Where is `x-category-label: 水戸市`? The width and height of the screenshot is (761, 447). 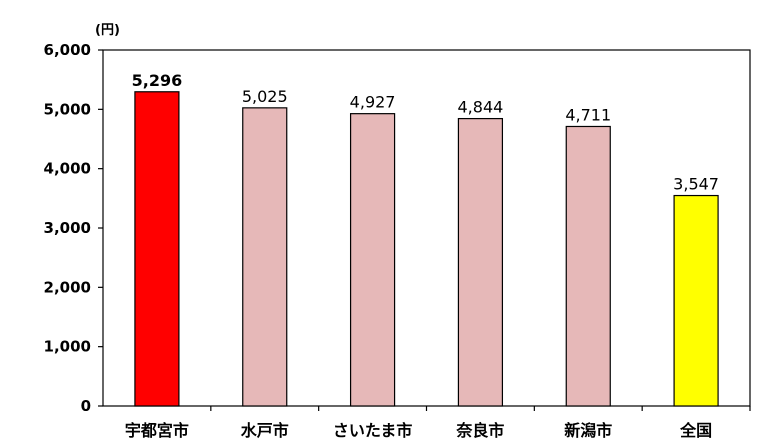 x-category-label: 水戸市 is located at coordinates (265, 430).